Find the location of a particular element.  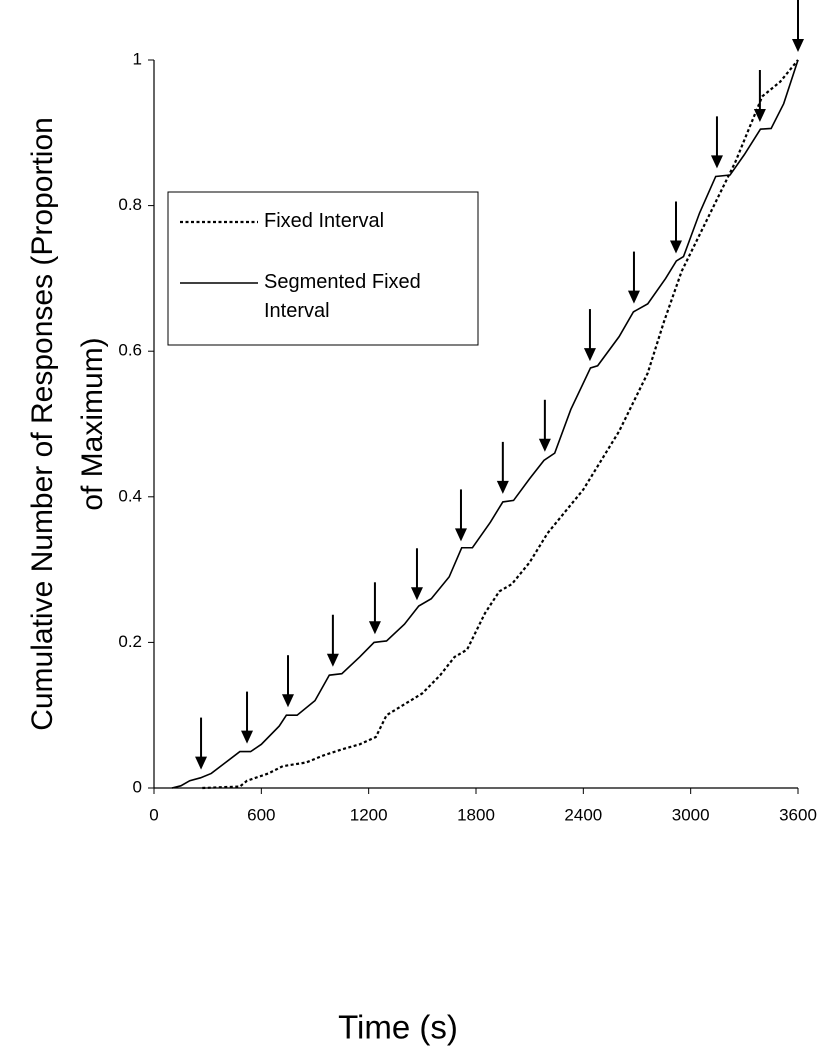

x-tick-label: 2400 is located at coordinates (583, 814).